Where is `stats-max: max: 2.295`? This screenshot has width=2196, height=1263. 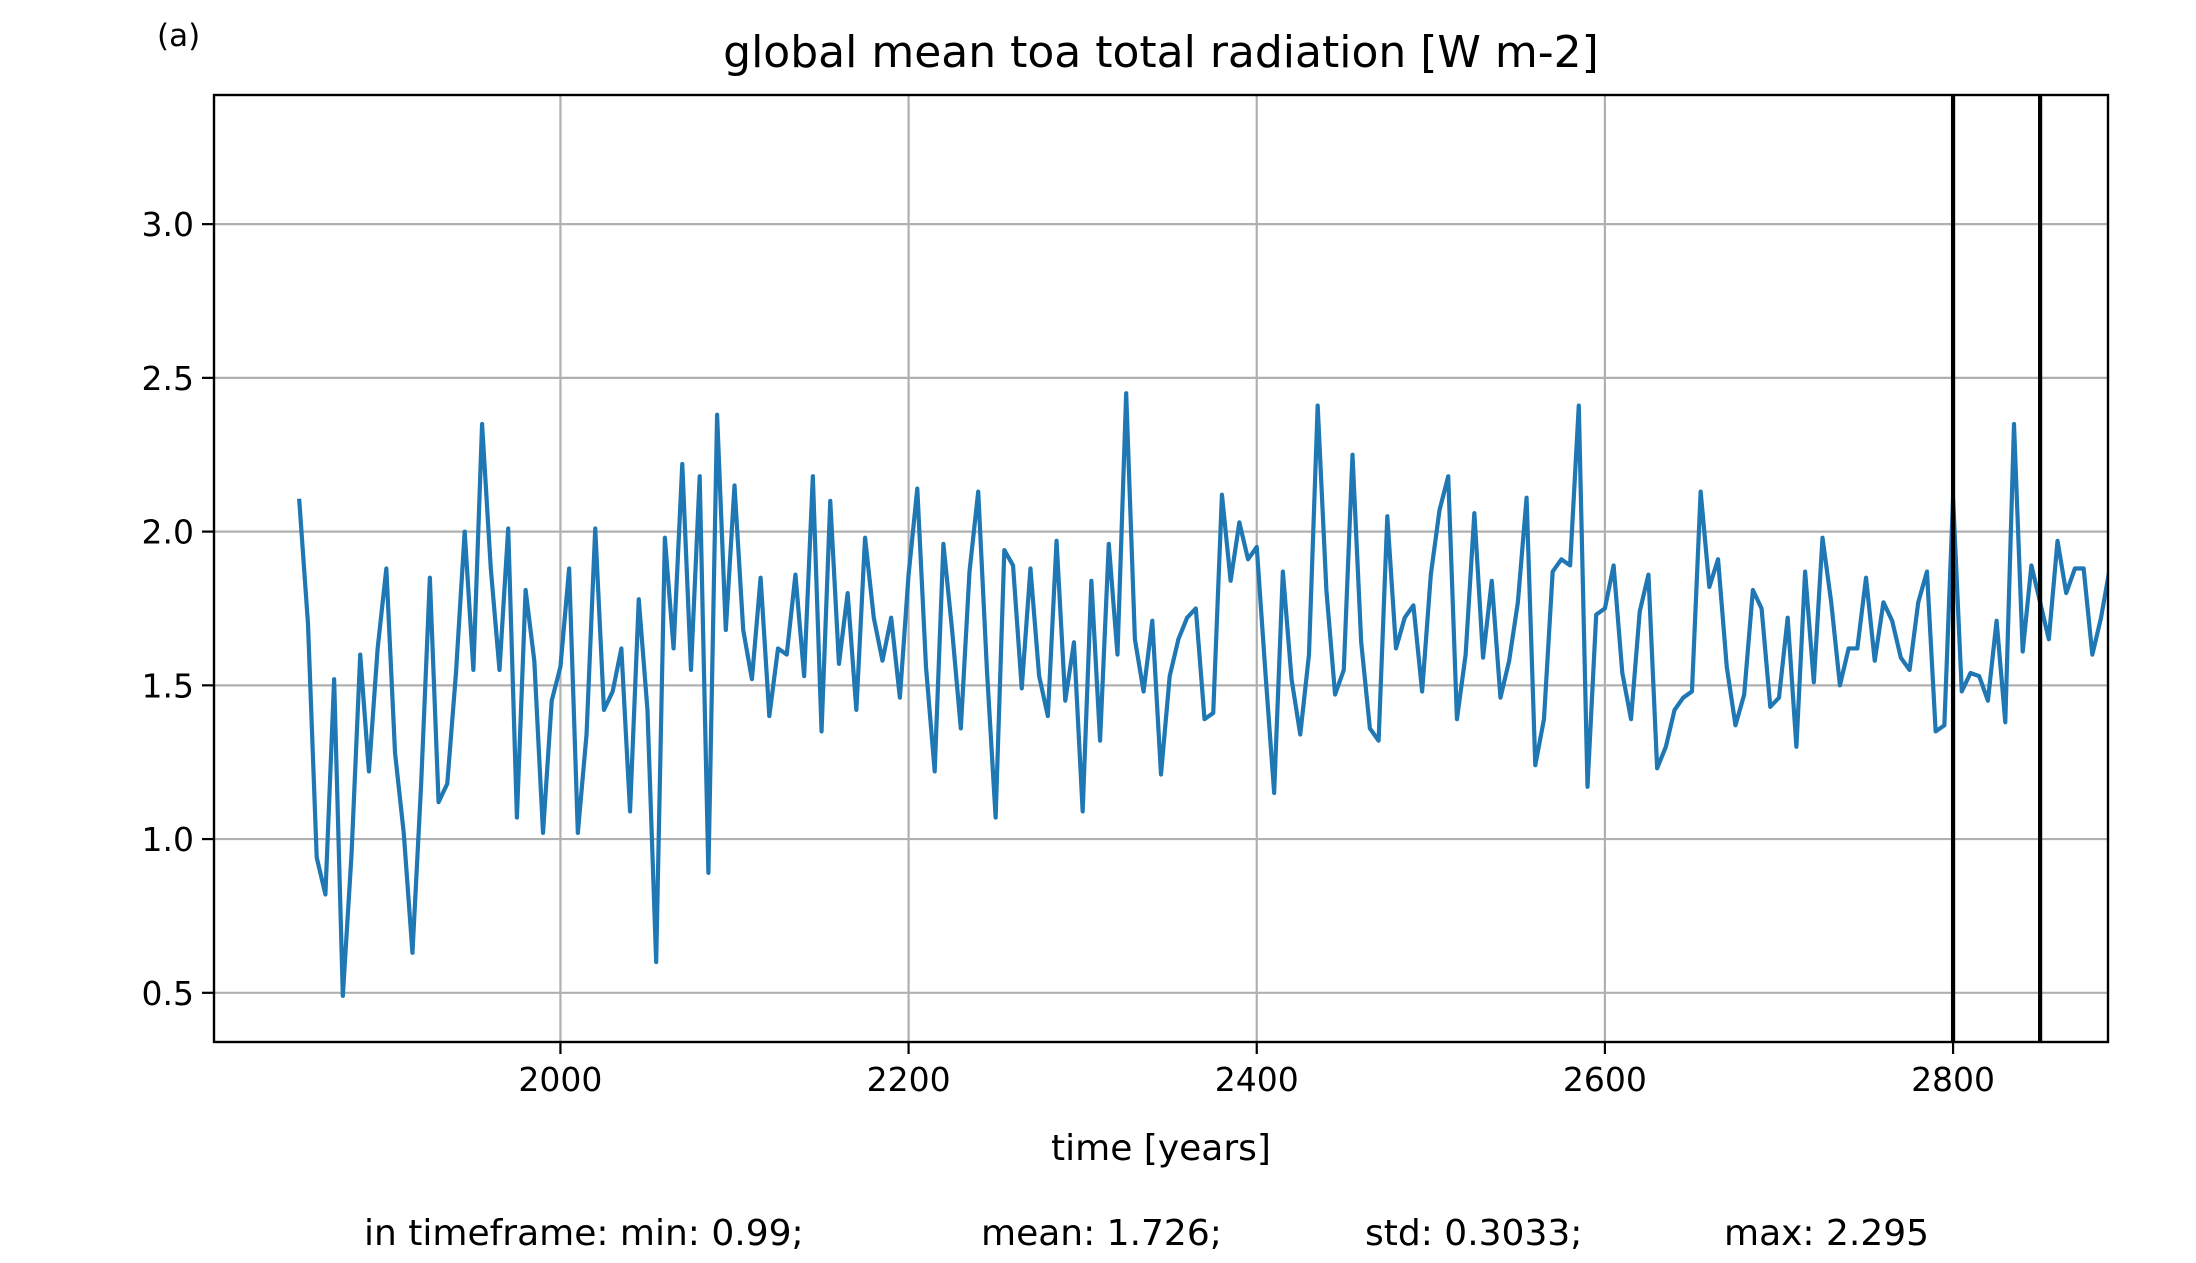
stats-max: max: 2.295 is located at coordinates (1826, 1233).